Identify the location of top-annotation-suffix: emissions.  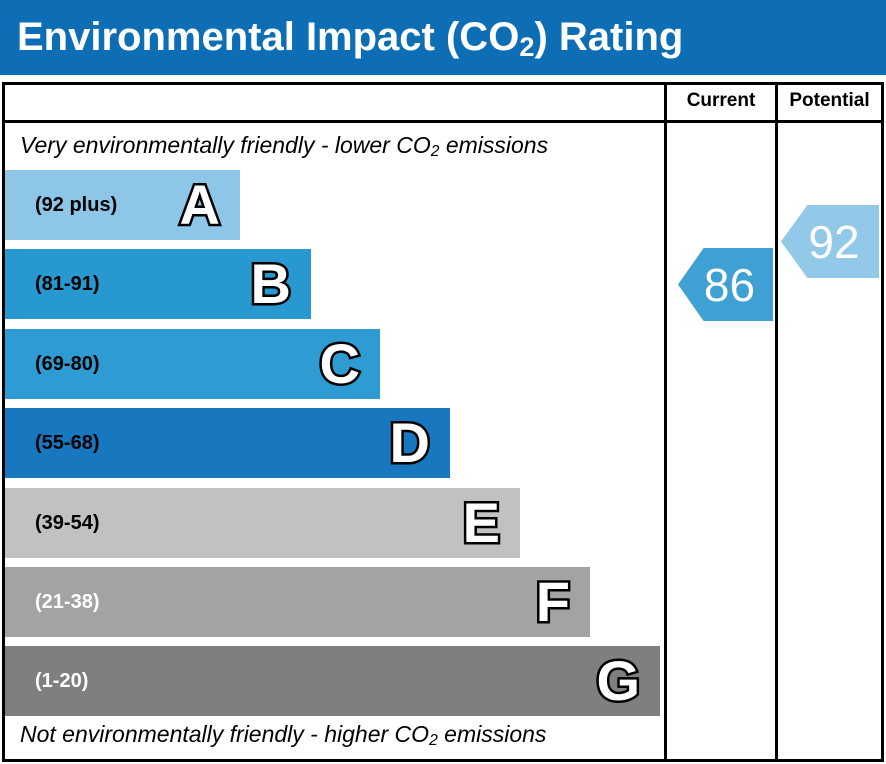
(494, 145).